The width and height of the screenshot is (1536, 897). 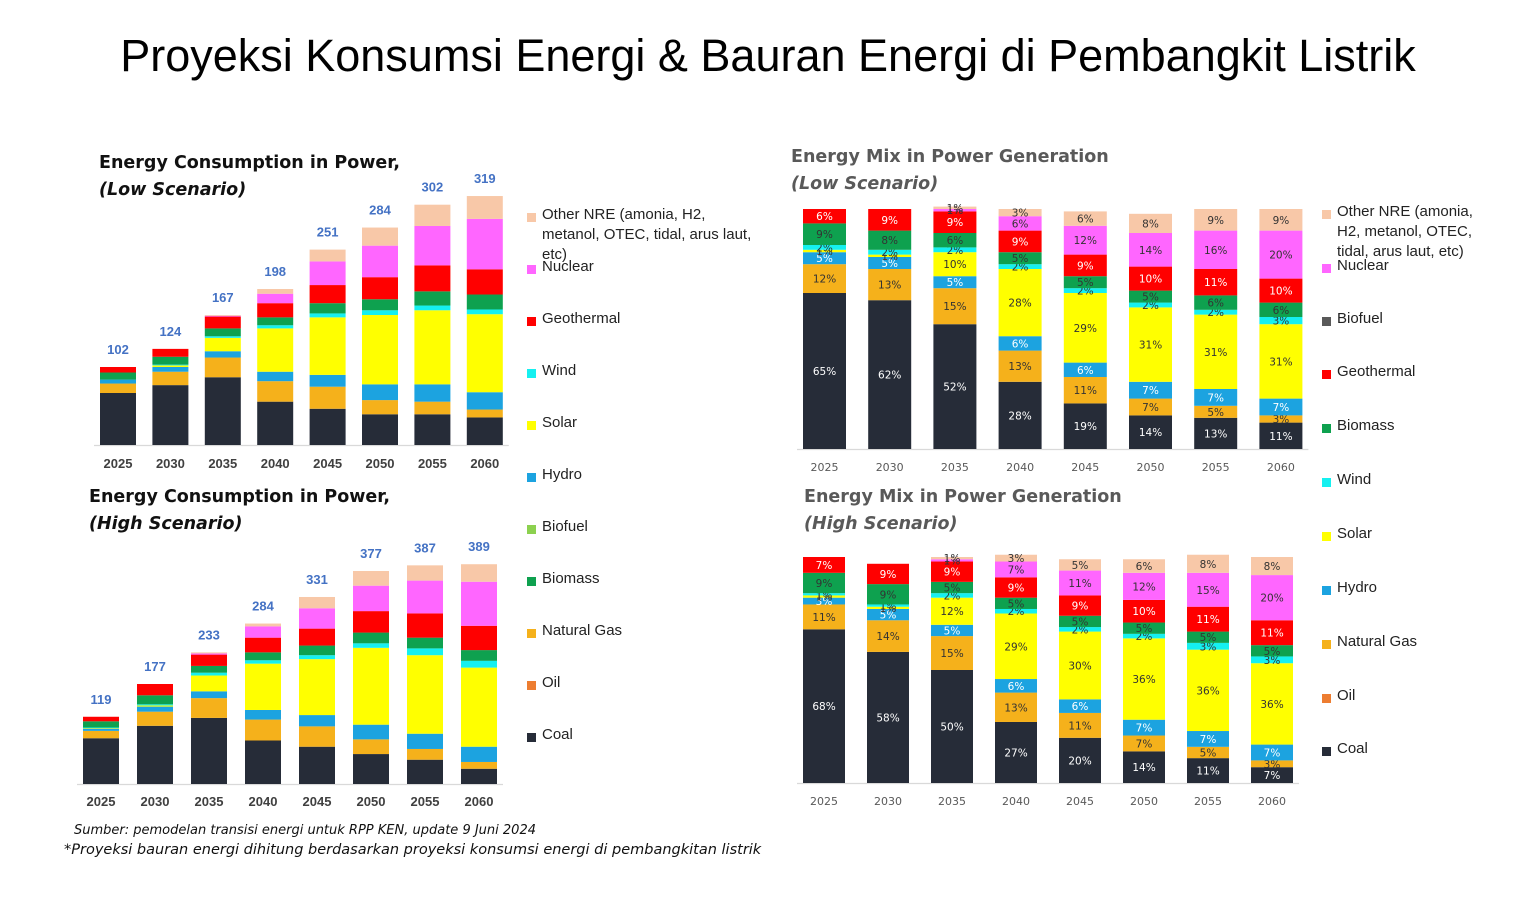 I want to click on consumption-high-bar-geothermal-2050, so click(x=371, y=622).